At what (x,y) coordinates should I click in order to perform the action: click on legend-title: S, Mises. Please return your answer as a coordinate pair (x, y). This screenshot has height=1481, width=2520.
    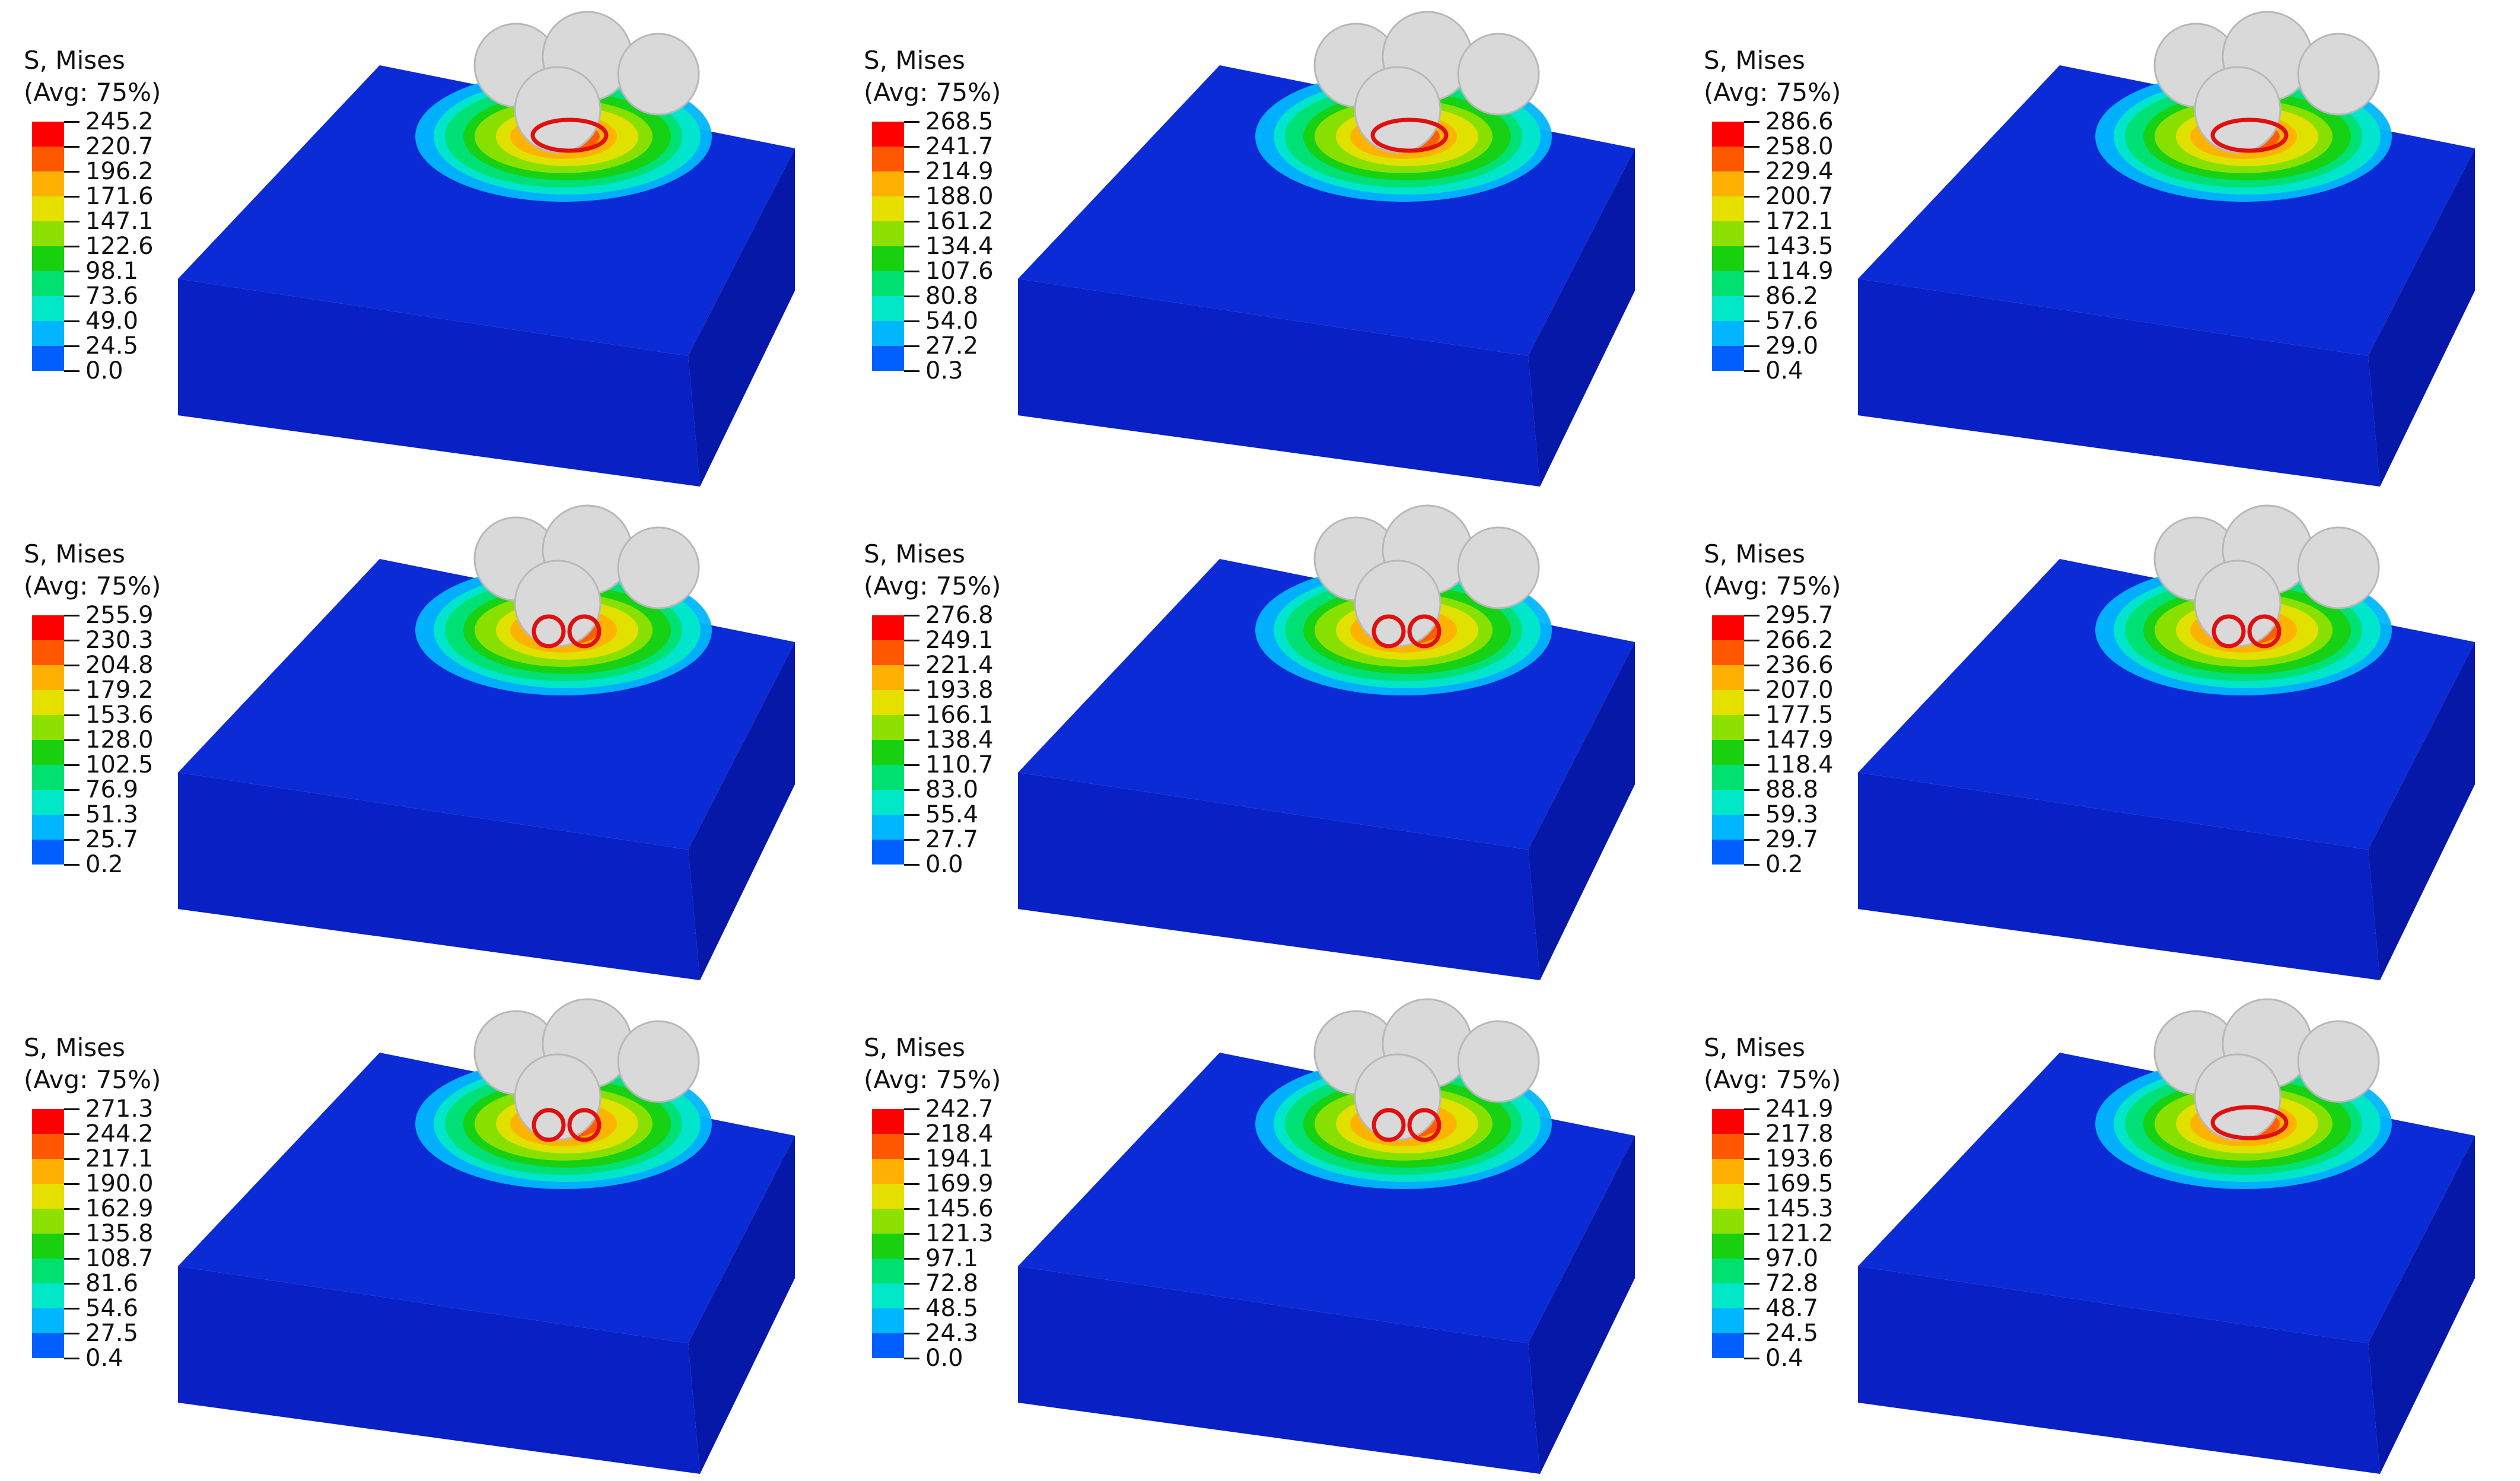
    Looking at the image, I should click on (74, 553).